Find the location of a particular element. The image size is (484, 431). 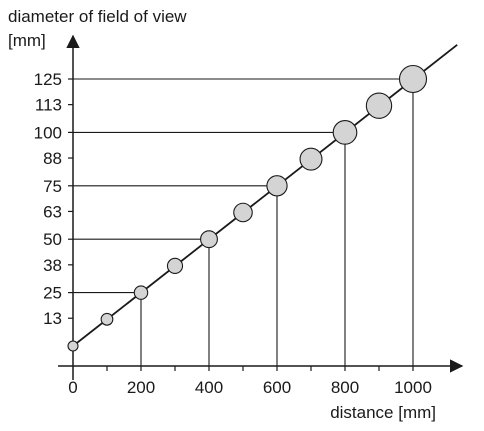

x-tick-label: 800 is located at coordinates (345, 387).